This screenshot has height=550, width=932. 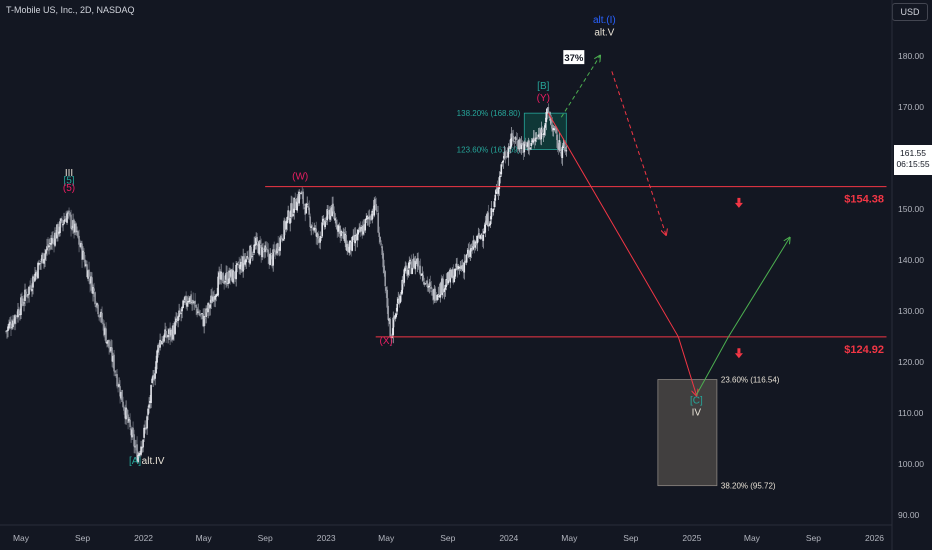 I want to click on down-arrow-head, so click(x=738, y=205).